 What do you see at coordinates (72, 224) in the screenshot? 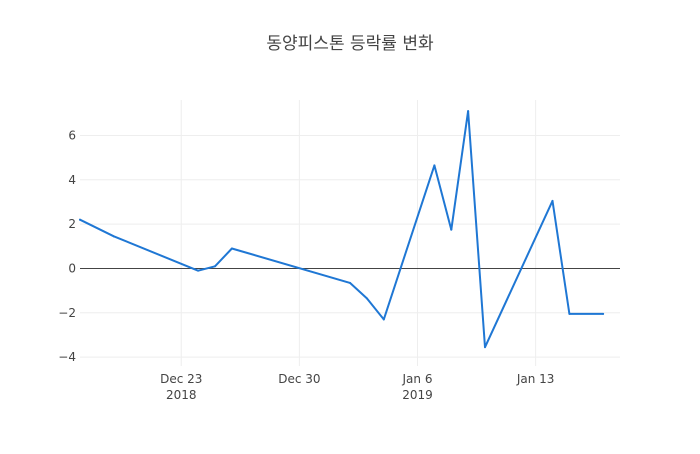
I see `y-tick-label: 2` at bounding box center [72, 224].